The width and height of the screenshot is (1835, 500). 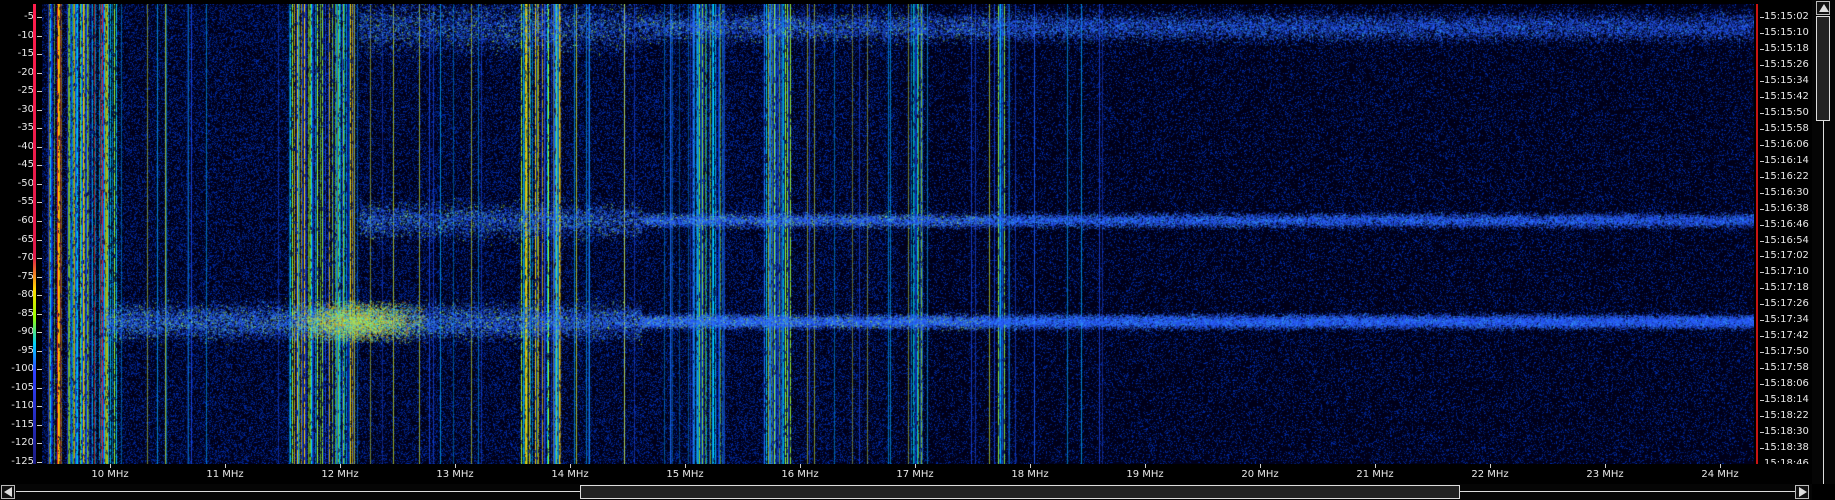 I want to click on vertical-scroll-track, so click(x=1823, y=250).